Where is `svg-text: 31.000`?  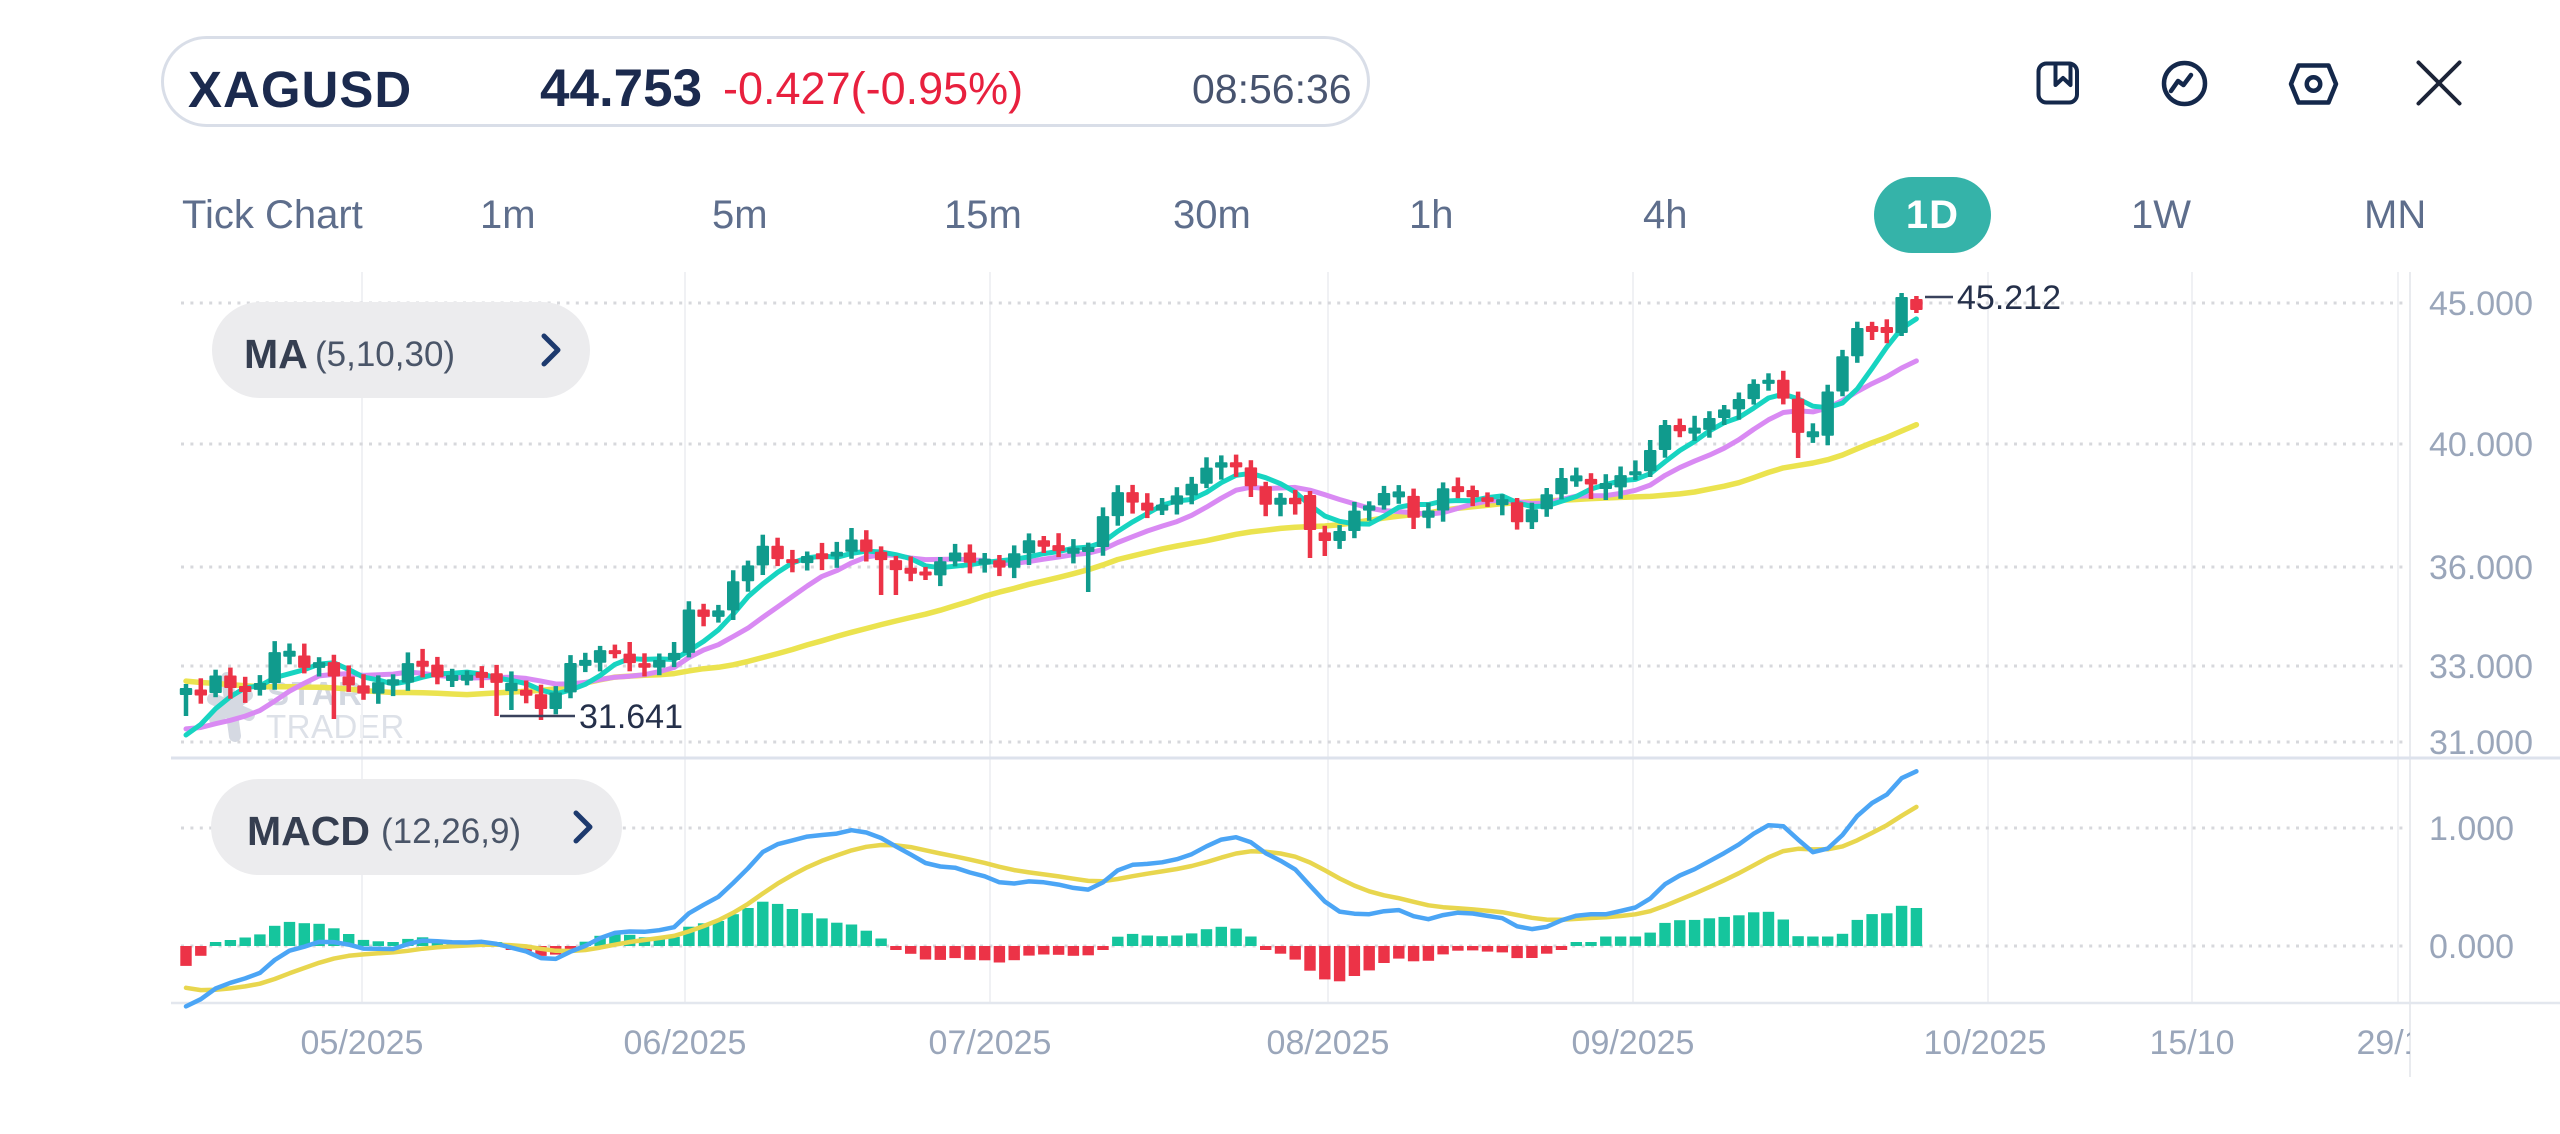 svg-text: 31.000 is located at coordinates (2481, 743).